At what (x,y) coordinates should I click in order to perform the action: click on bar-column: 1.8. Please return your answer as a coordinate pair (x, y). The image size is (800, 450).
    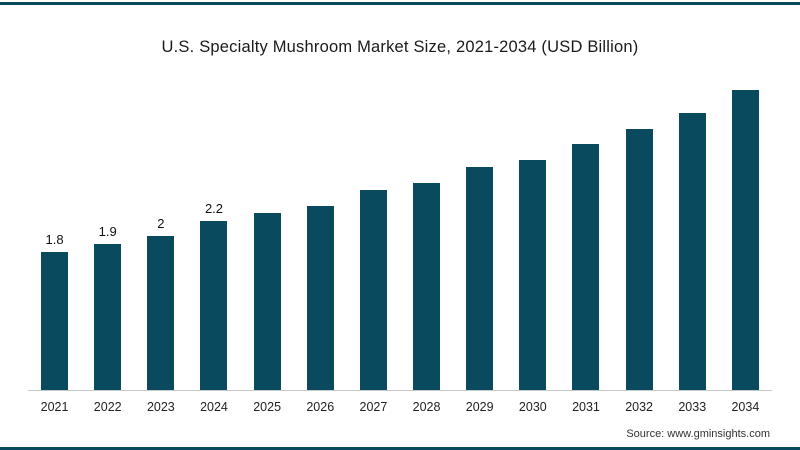
    Looking at the image, I should click on (54, 311).